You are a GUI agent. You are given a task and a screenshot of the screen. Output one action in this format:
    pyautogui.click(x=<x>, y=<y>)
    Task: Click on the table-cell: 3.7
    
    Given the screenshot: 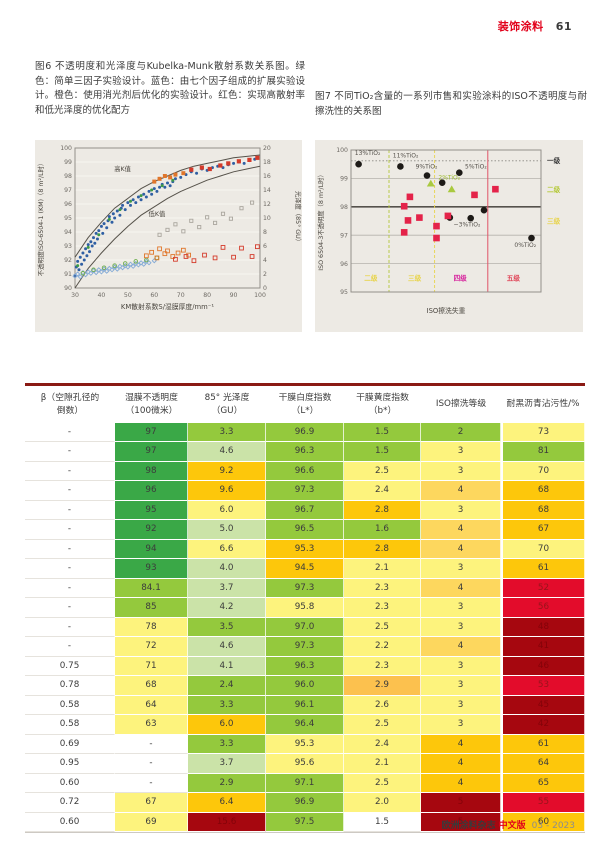 What is the action you would take?
    pyautogui.click(x=227, y=764)
    